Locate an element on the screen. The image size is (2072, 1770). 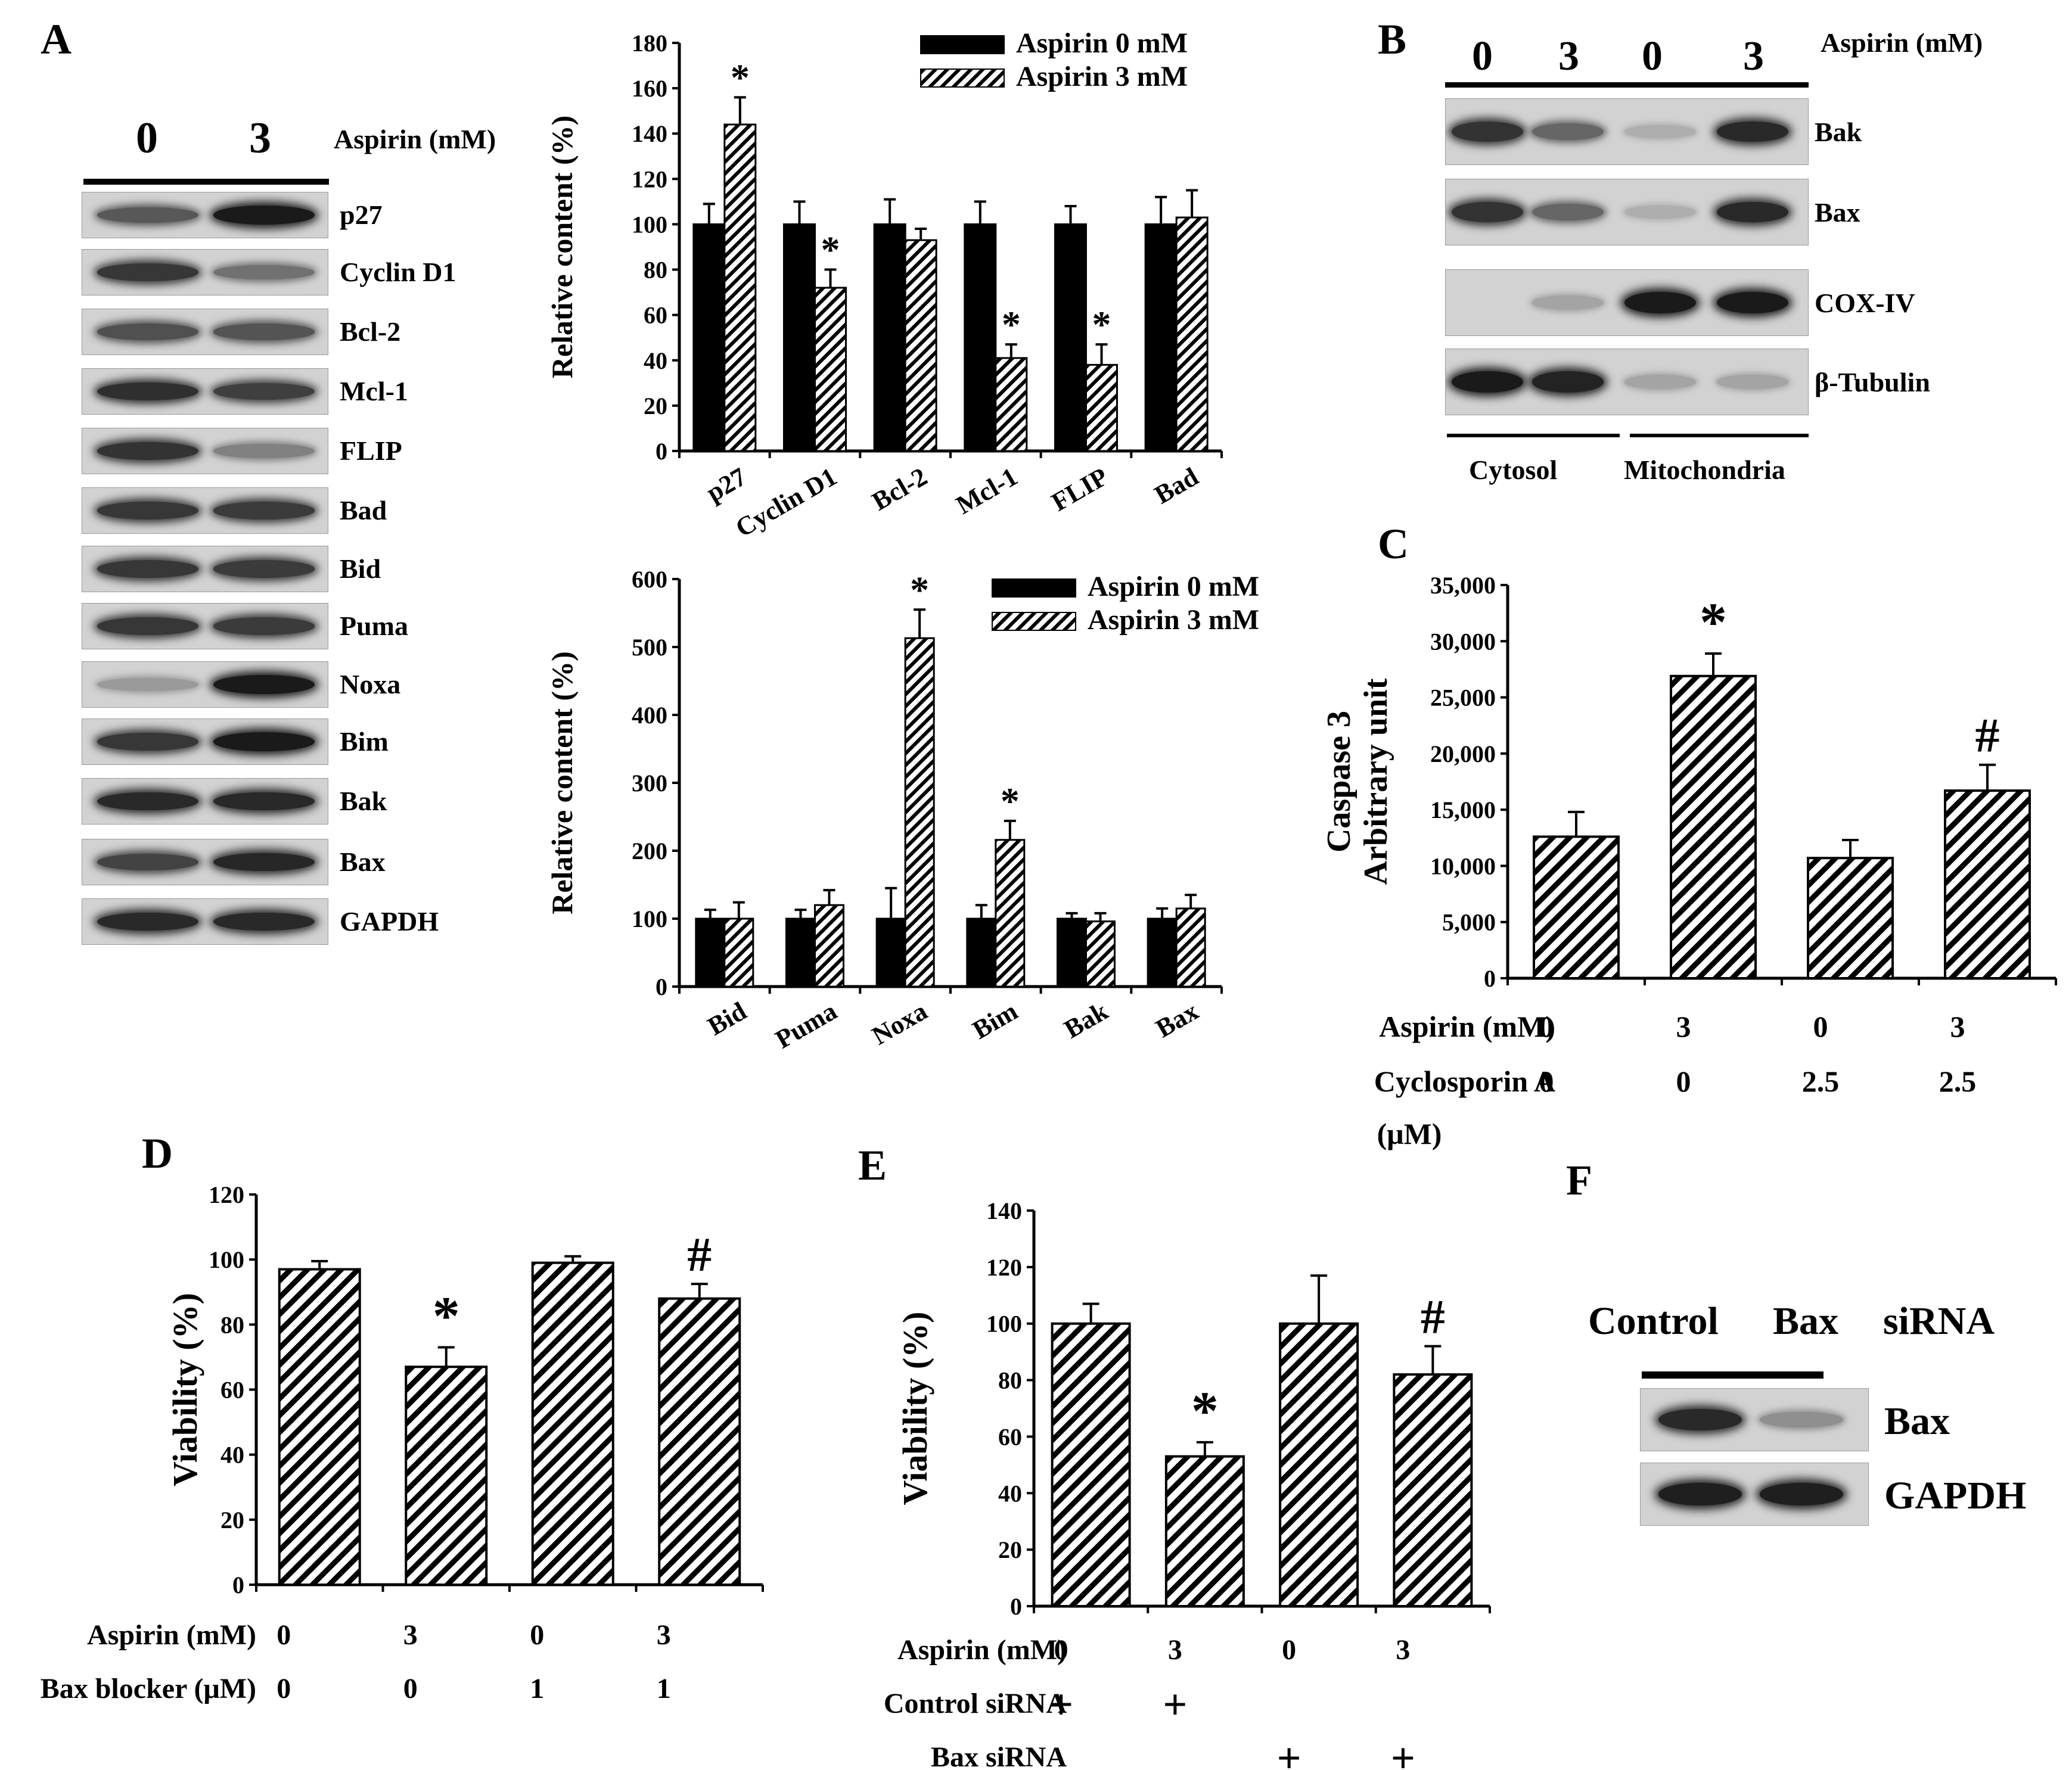
blot-a-mcl-1-label: Mcl-1 is located at coordinates (374, 391).